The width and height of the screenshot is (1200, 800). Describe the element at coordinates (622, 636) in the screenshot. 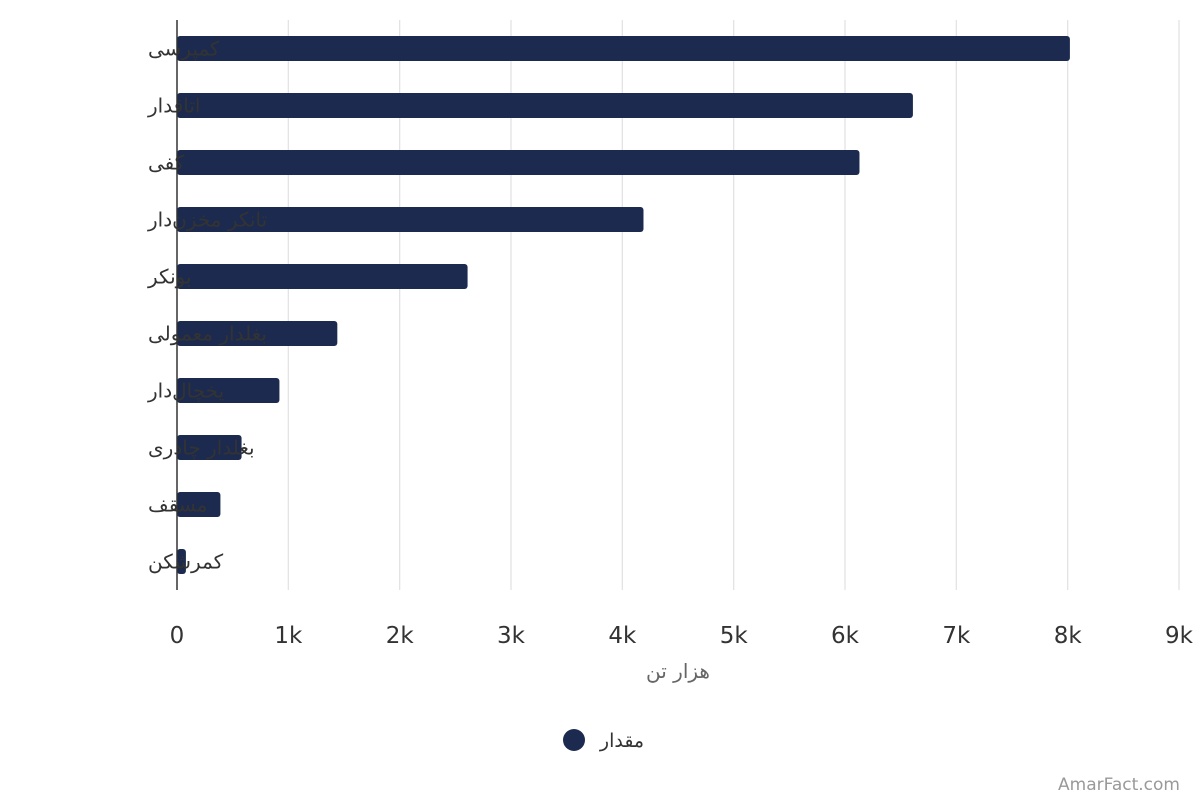

I see `x-tick-label: 4k` at that location.